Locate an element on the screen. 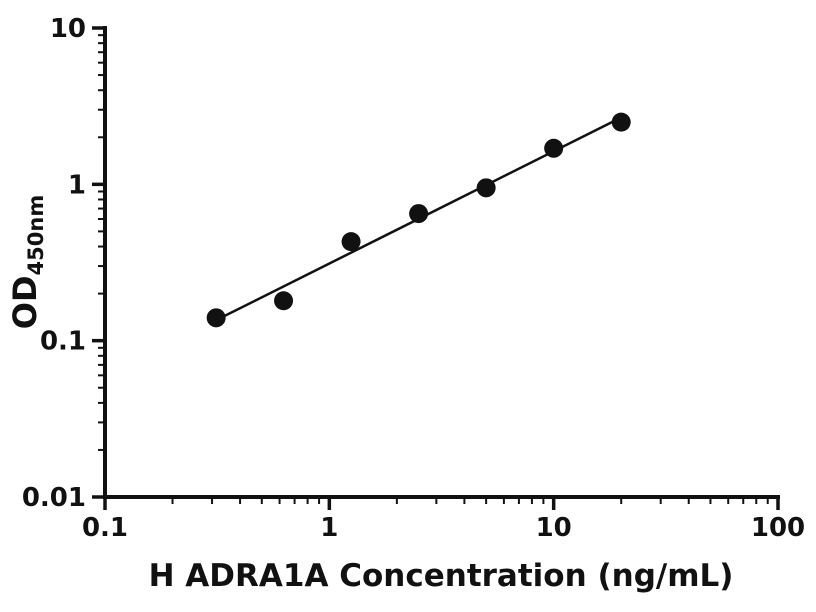 This screenshot has width=816, height=612. y-axis-title: OD450nm is located at coordinates (27, 262).